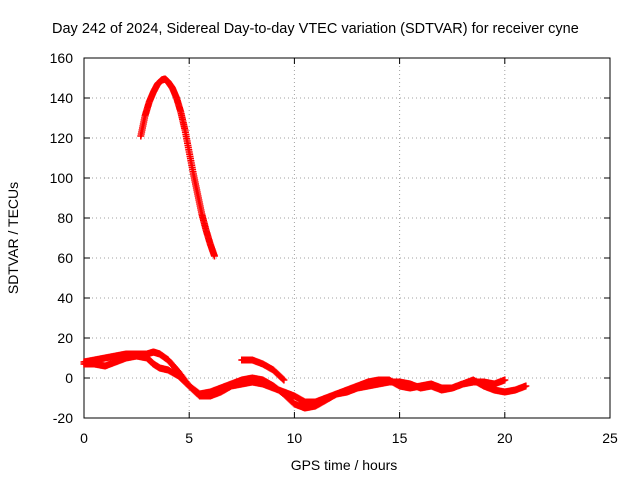  I want to click on y-tick-label: 40, so click(65, 298).